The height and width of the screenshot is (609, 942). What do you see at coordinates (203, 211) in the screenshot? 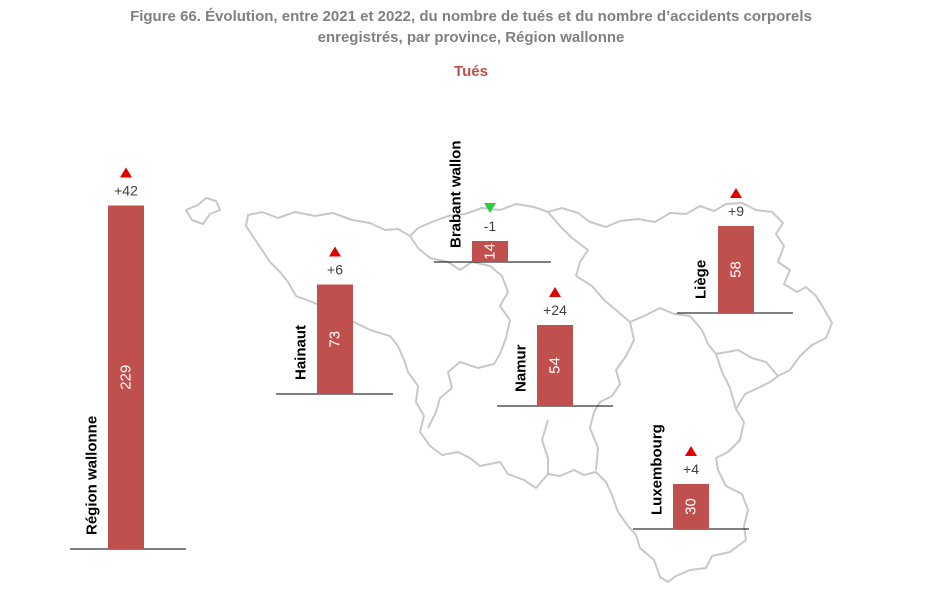
I see `map-enclave` at bounding box center [203, 211].